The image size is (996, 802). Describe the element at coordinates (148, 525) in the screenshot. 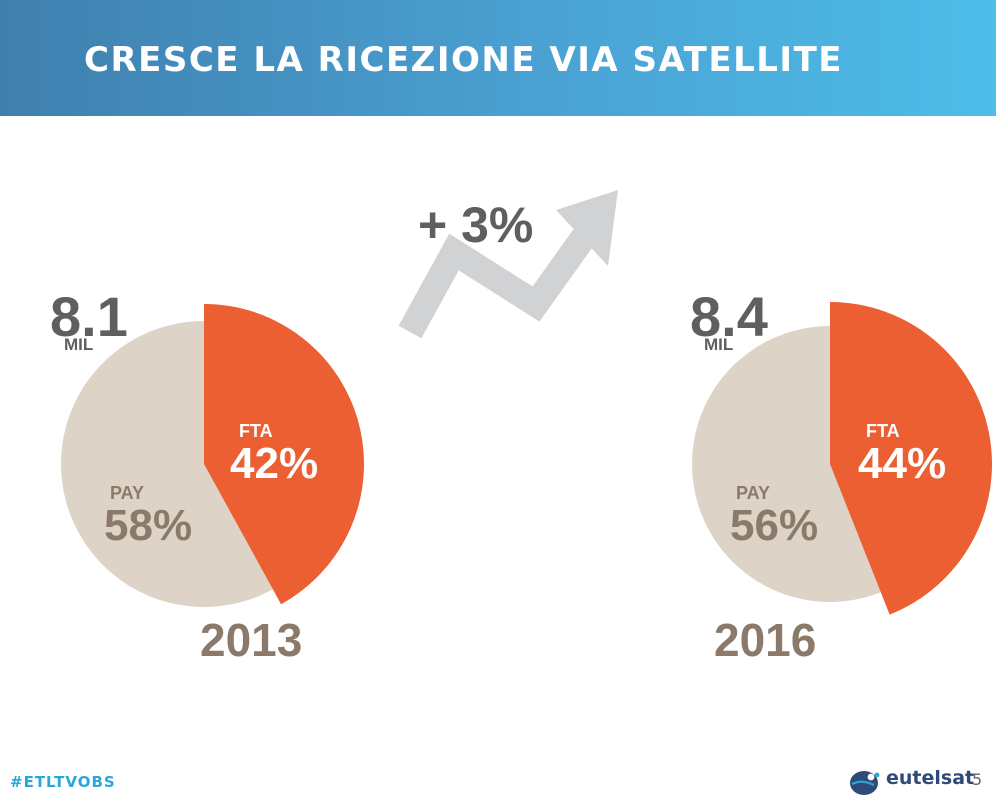

I see `pay-slice-value: 58%` at that location.